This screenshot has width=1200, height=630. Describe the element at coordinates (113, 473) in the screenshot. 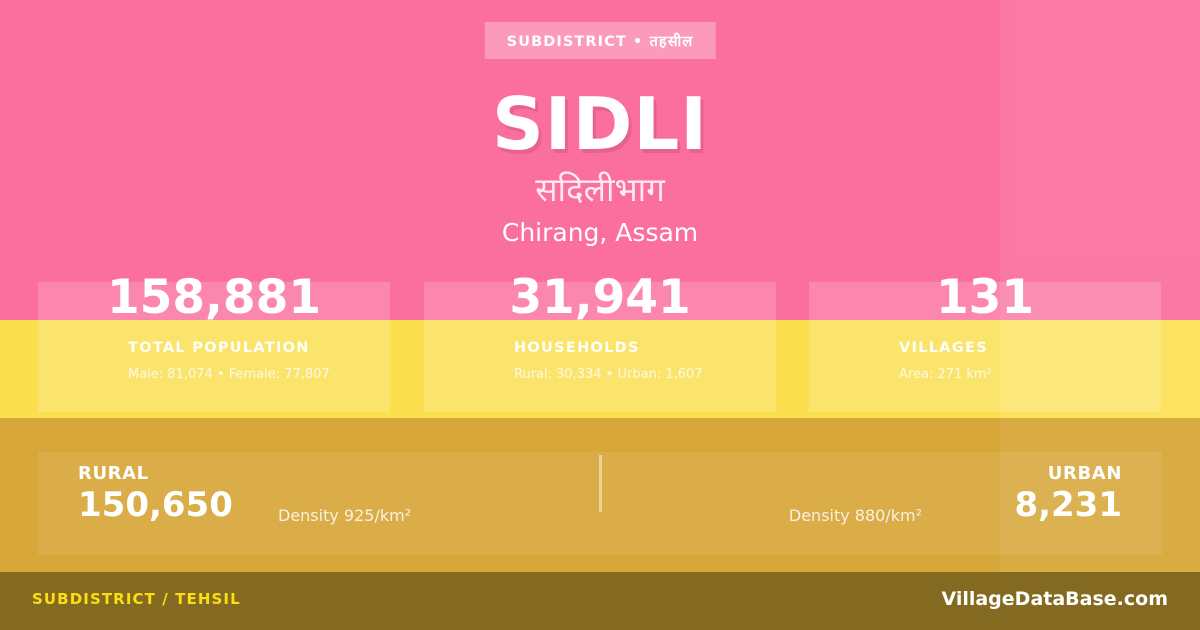

I see `rural-label: RURAL` at that location.